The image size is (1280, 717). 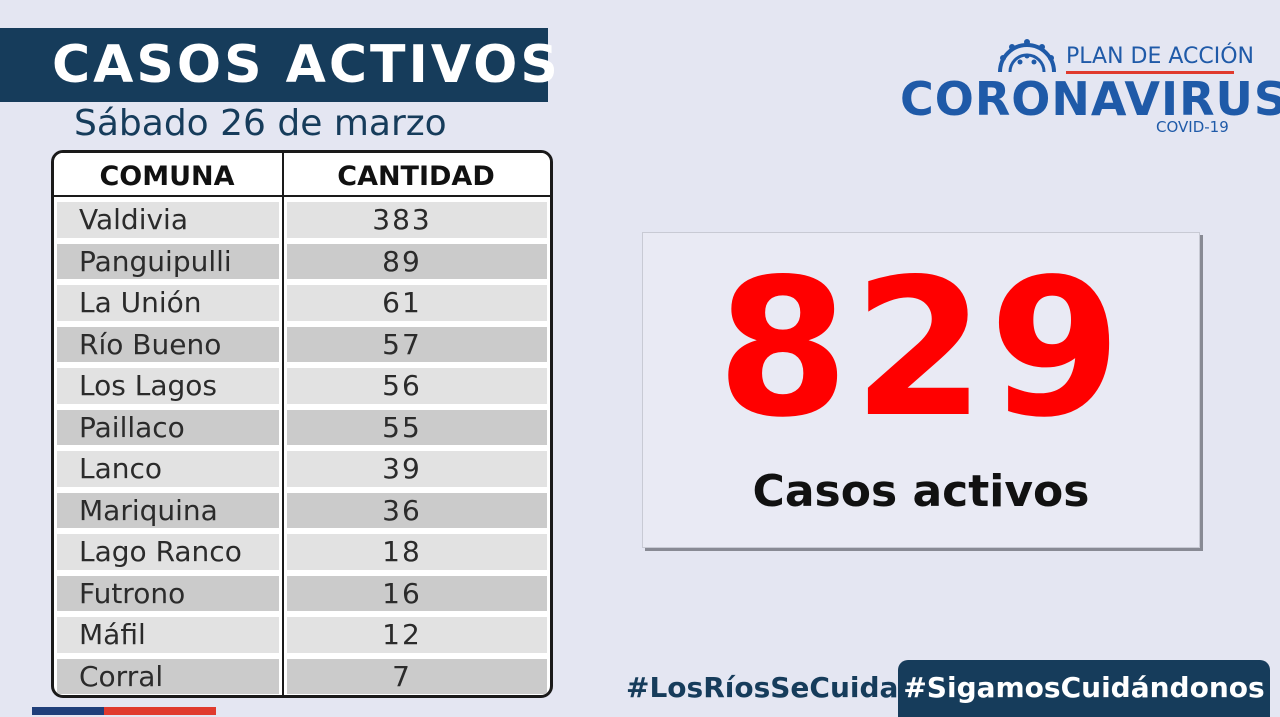 I want to click on cell-cantidad: 36, so click(x=417, y=510).